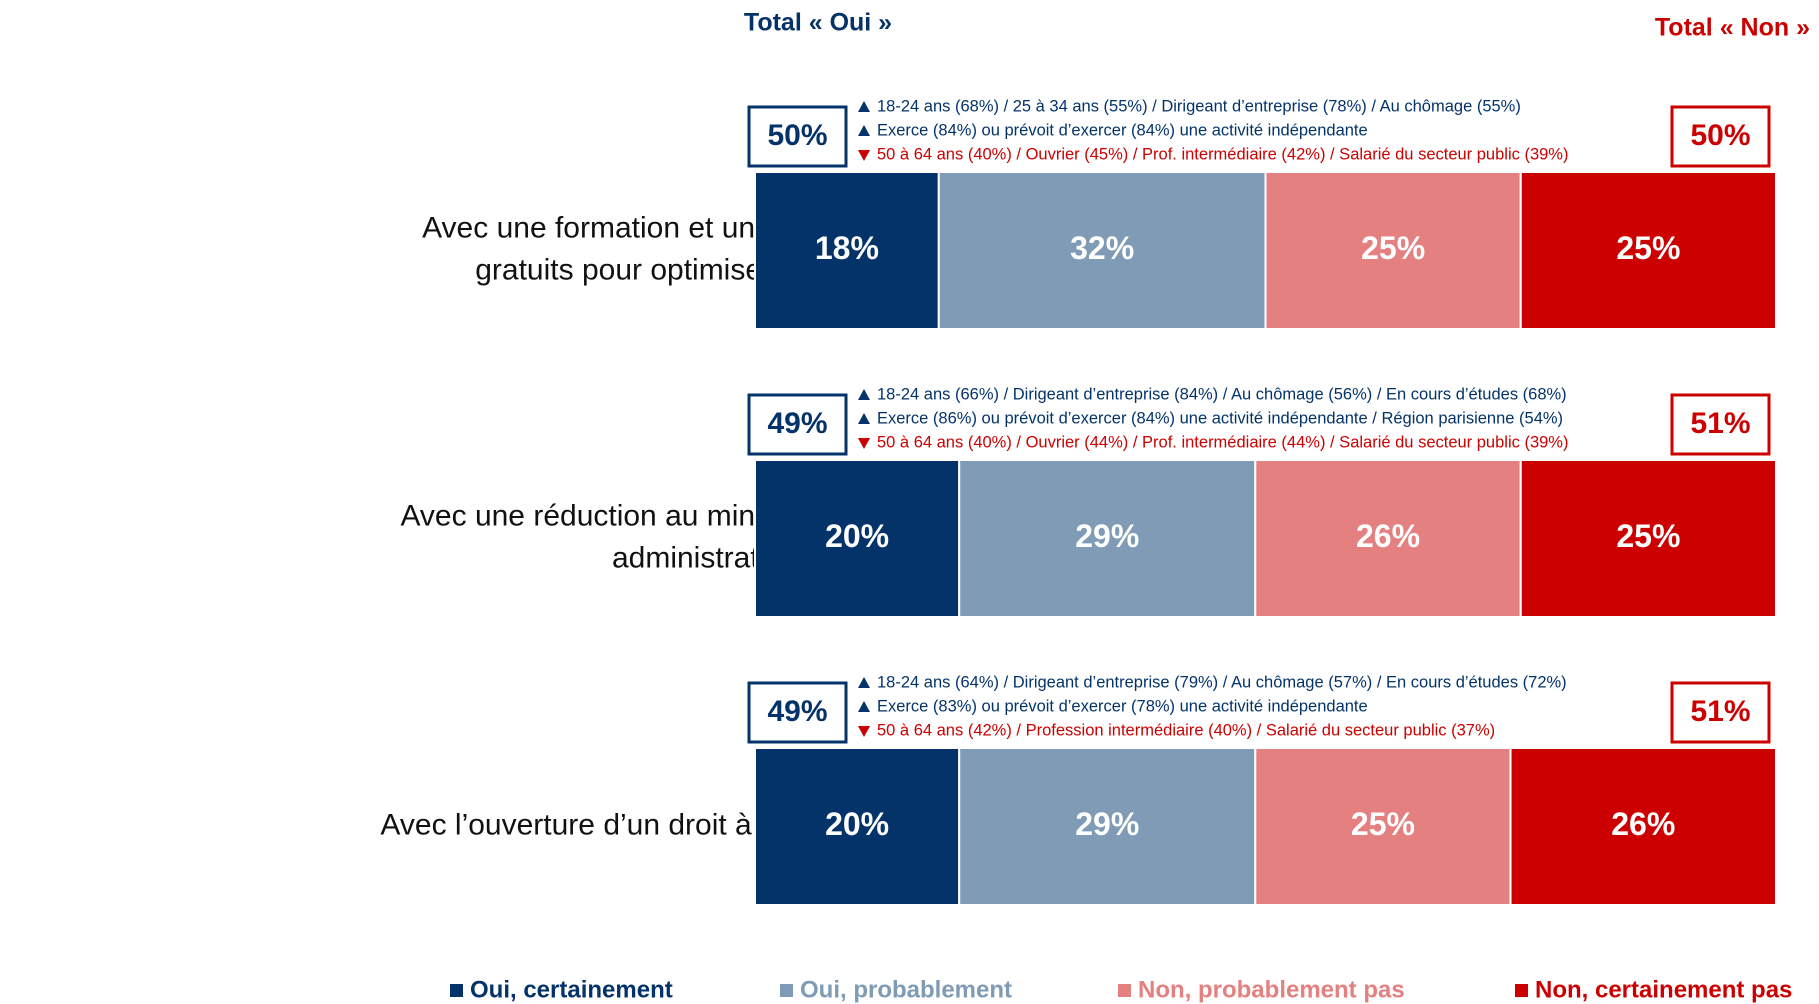 Image resolution: width=1819 pixels, height=1004 pixels. I want to click on legend-label: Oui, probablement, so click(906, 989).